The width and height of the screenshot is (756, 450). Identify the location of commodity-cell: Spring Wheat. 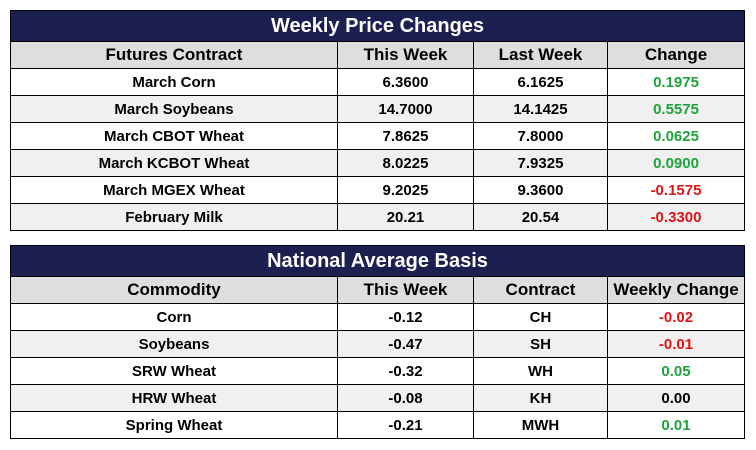
(174, 425).